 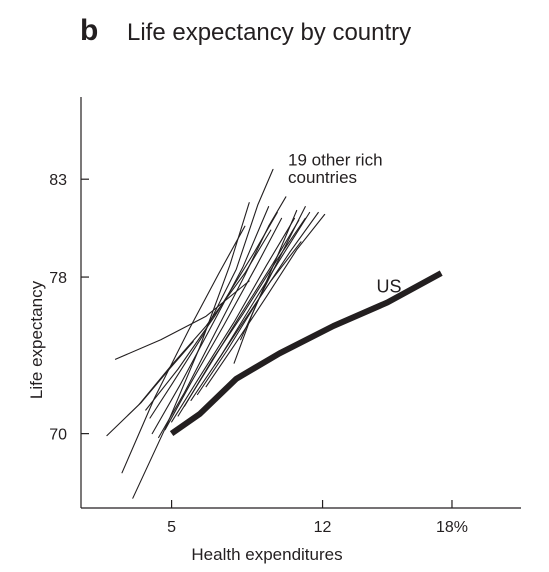 What do you see at coordinates (36, 339) in the screenshot?
I see `y-axis-label: Life expectancy` at bounding box center [36, 339].